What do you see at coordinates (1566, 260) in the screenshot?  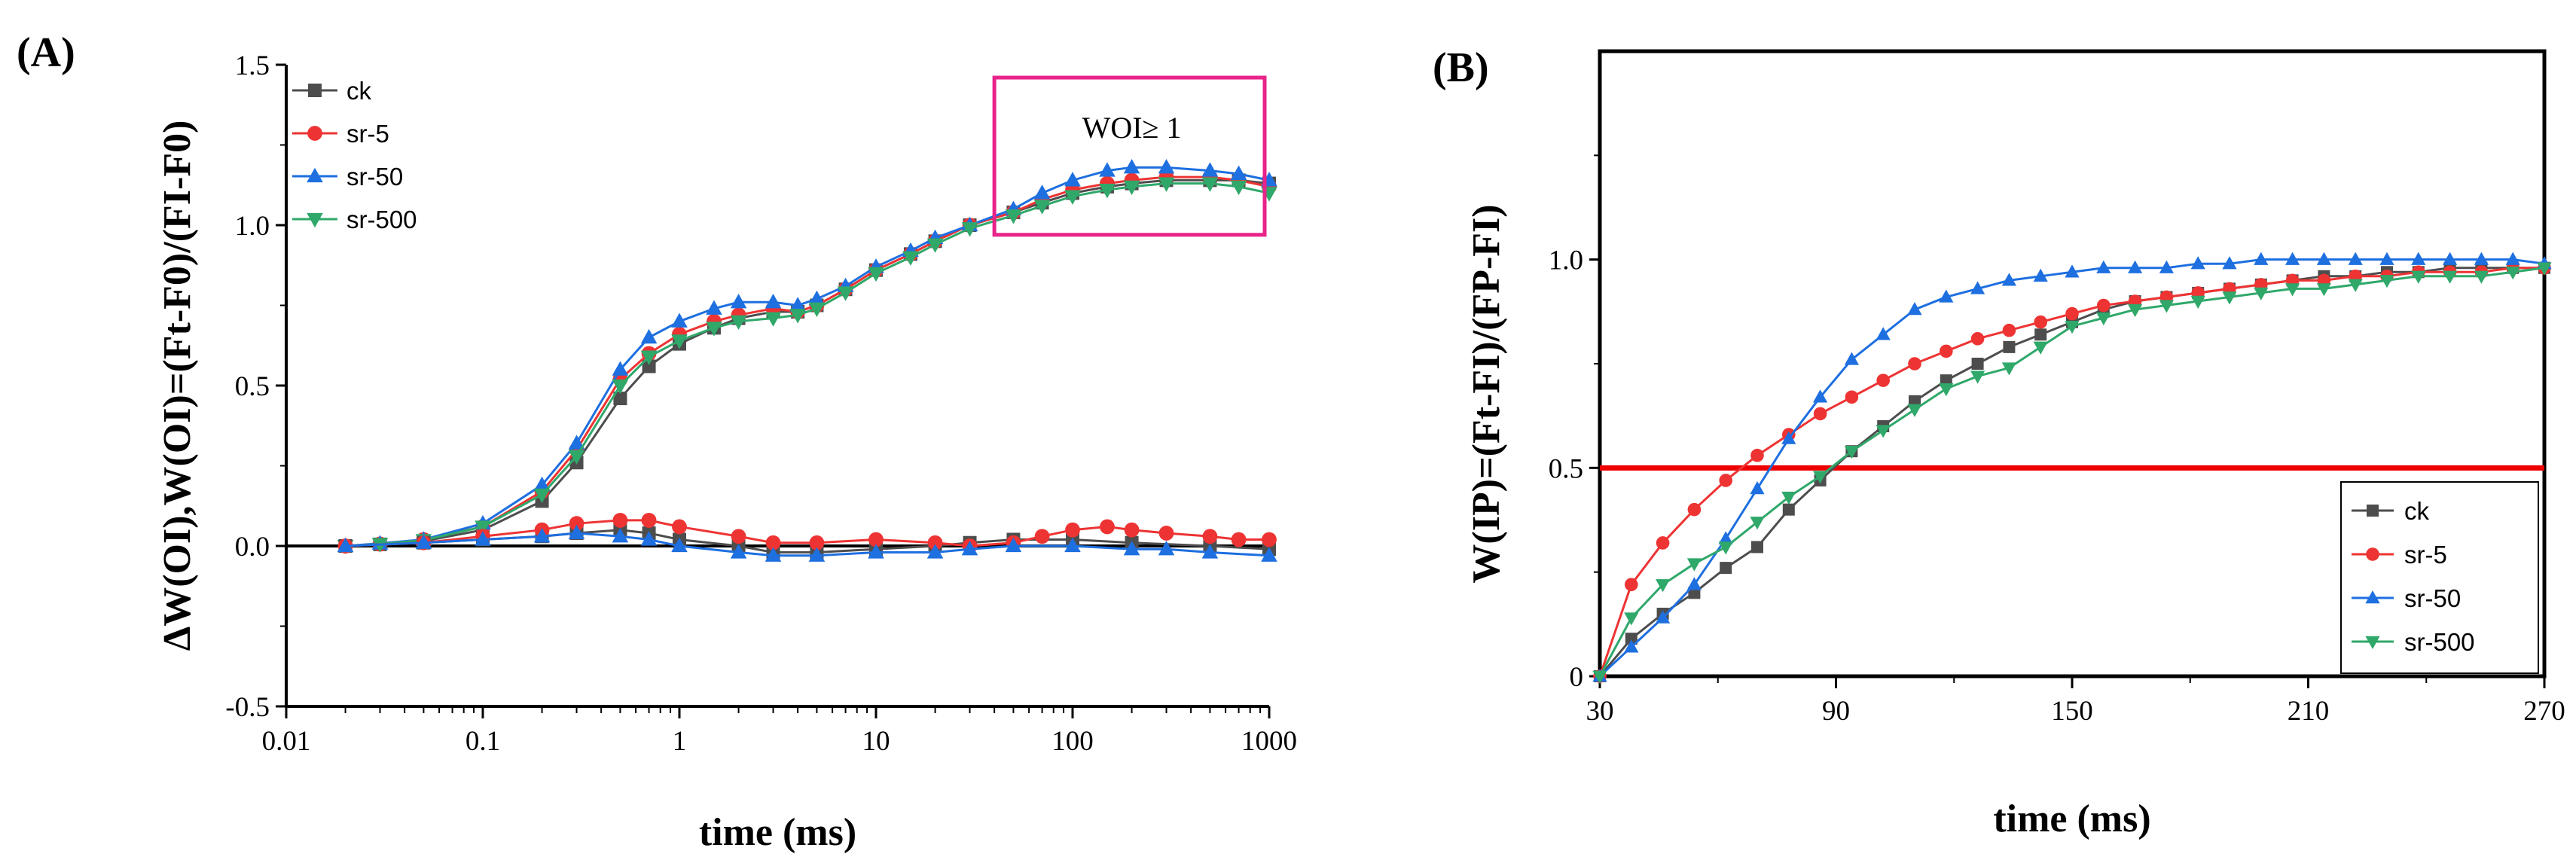 I see `y-tick-label: 1.0` at bounding box center [1566, 260].